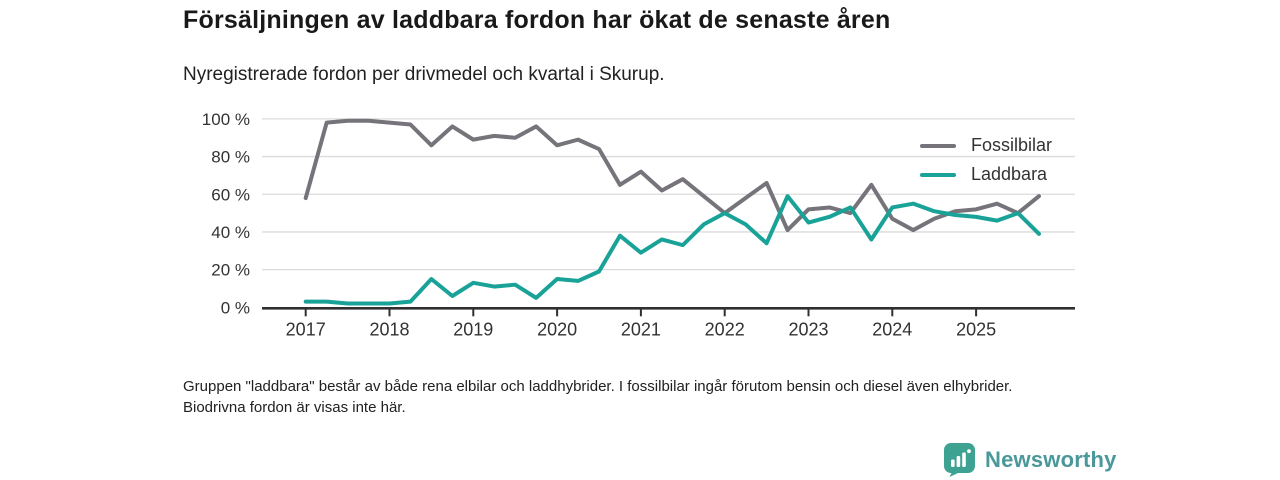  What do you see at coordinates (473, 329) in the screenshot?
I see `x-axis-tick-label: 2019` at bounding box center [473, 329].